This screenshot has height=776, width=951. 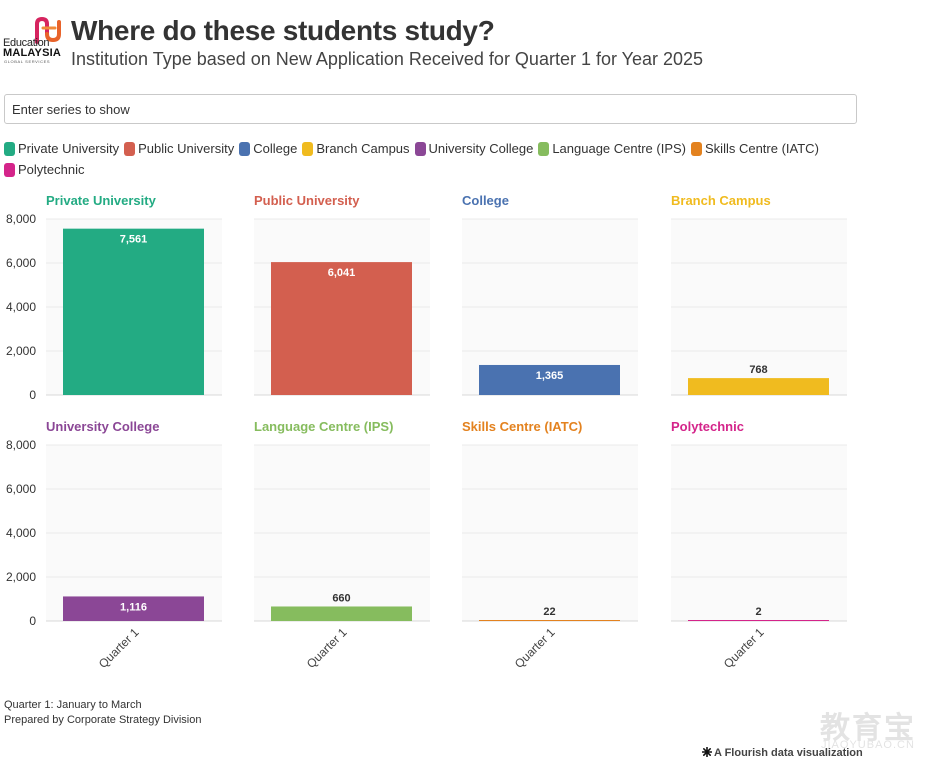 I want to click on legend-label: Private University, so click(x=69, y=148).